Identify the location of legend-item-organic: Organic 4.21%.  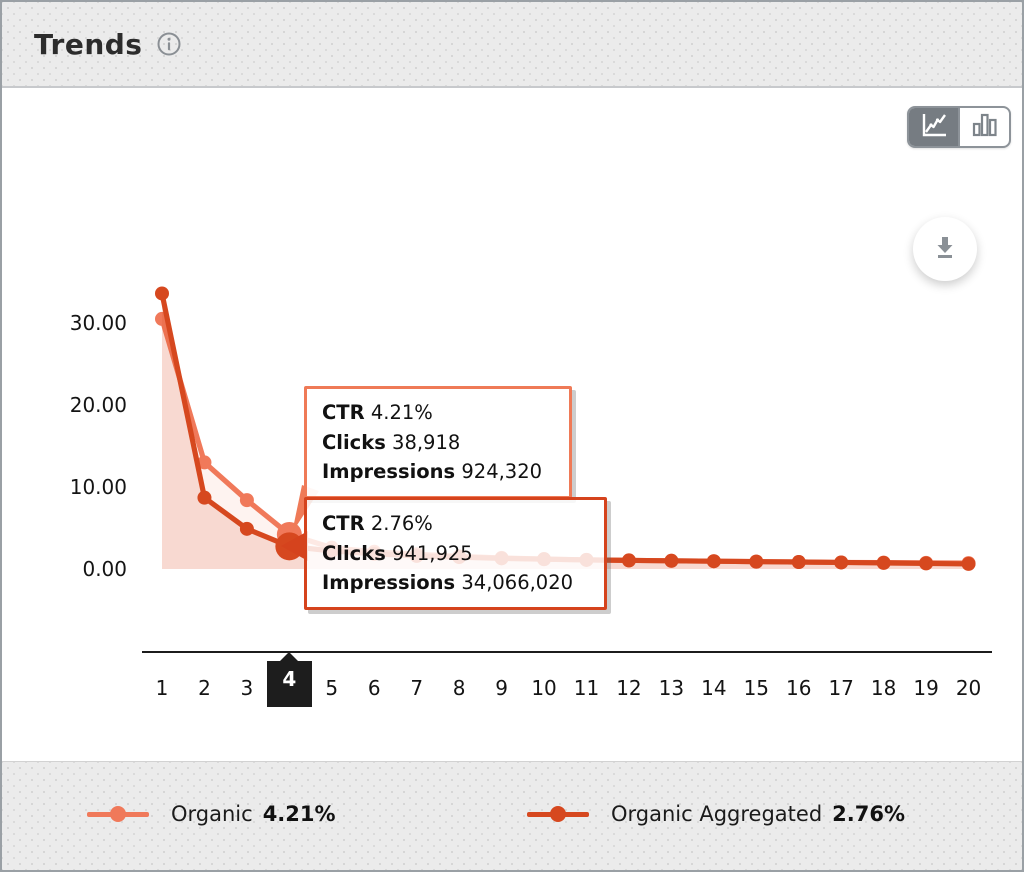
(211, 814).